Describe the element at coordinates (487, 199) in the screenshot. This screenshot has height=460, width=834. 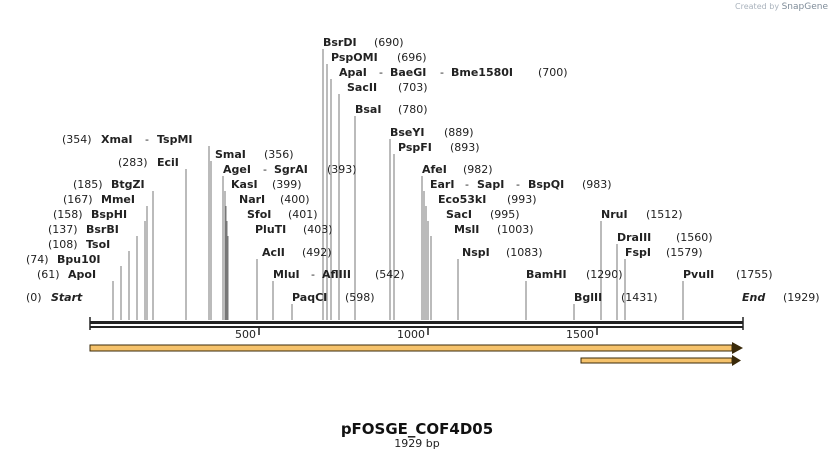
I see `site-eco53ki: Eco53kI (993)` at that location.